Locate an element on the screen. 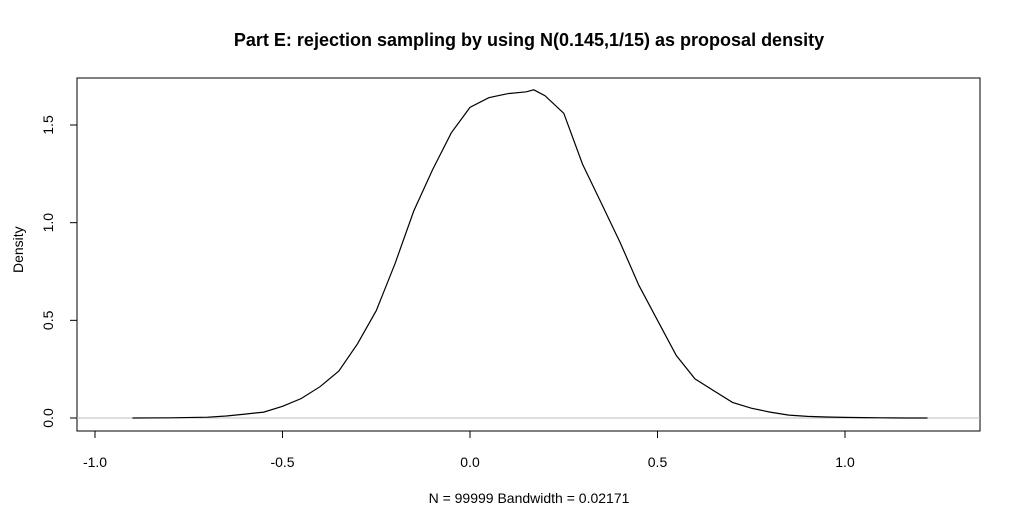 The height and width of the screenshot is (529, 1021). x-tick-label: 0.0 is located at coordinates (470, 462).